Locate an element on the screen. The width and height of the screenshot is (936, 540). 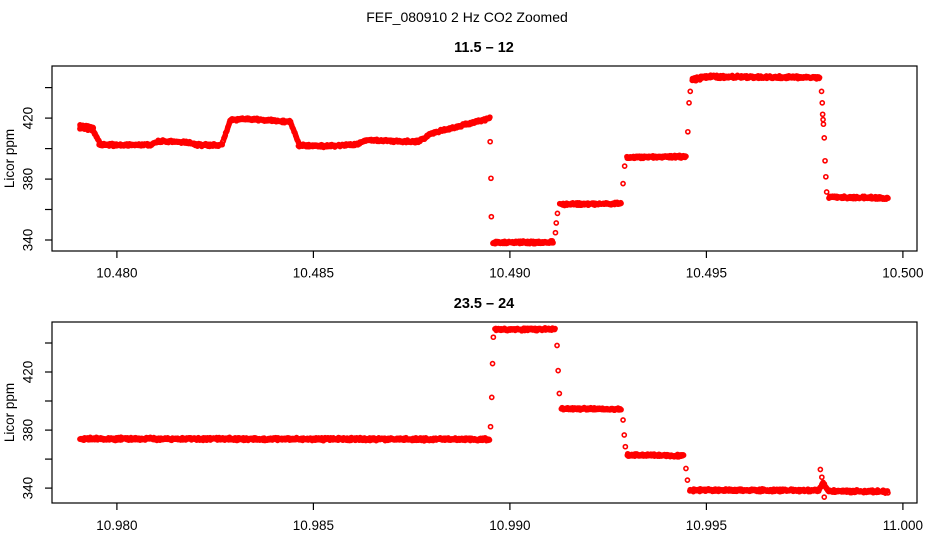
x-tick-label: 10.500 is located at coordinates (902, 273).